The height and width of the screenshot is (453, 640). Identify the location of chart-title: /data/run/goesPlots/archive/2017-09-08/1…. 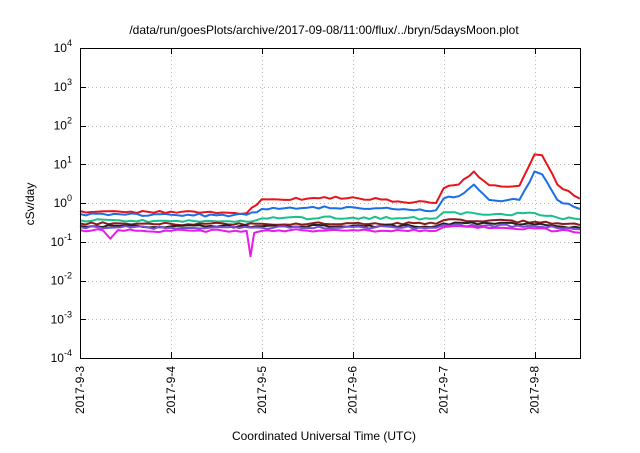
(324, 30).